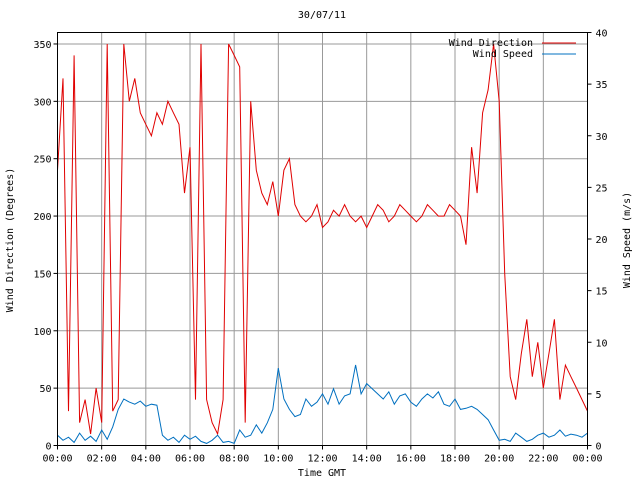  I want to click on x-tick-label: 18:00, so click(455, 459).